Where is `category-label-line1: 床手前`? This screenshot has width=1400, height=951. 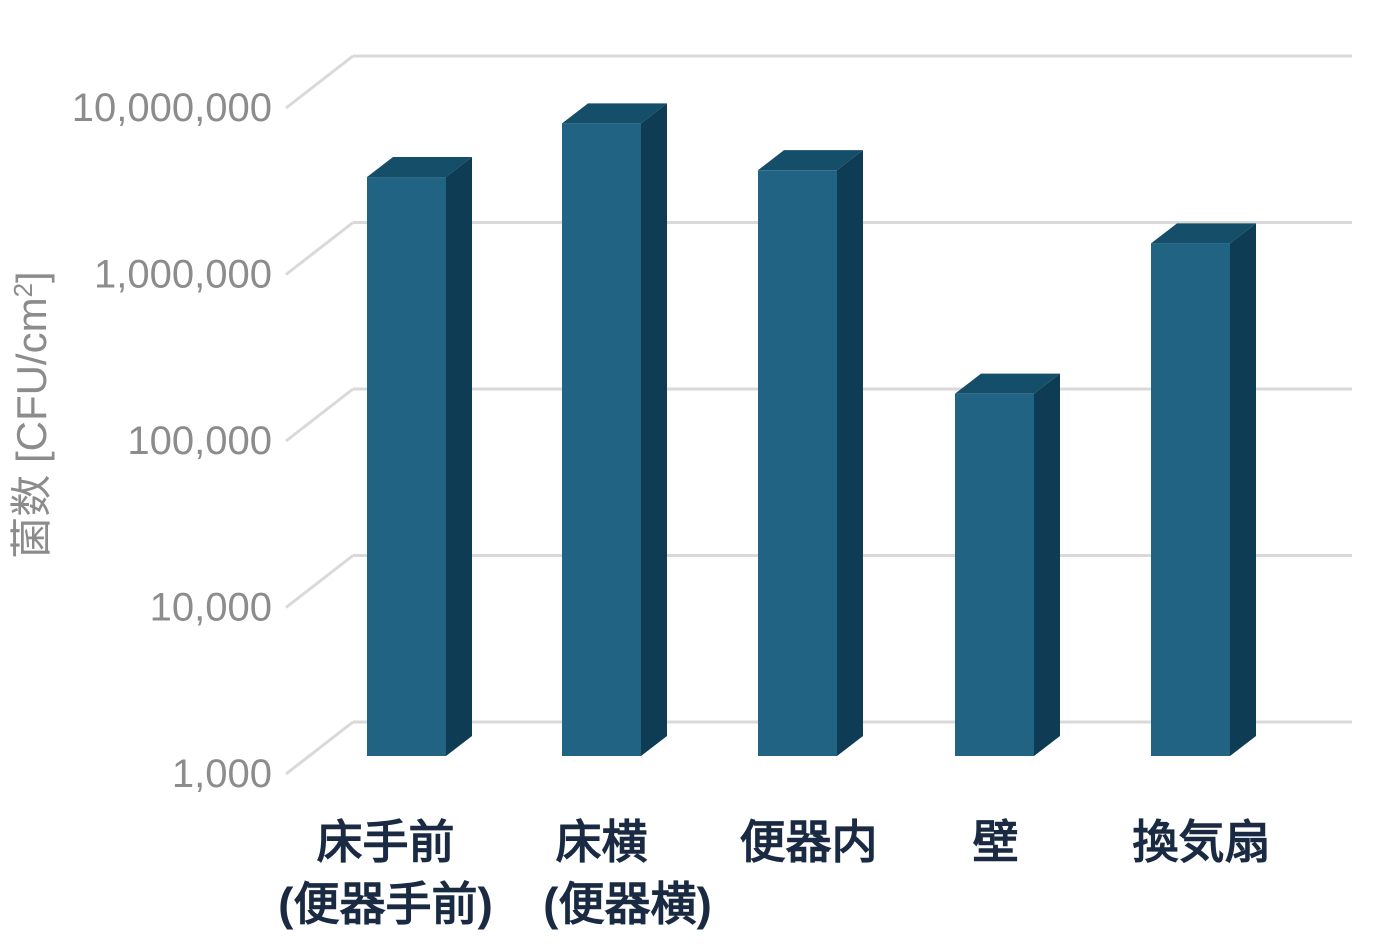
category-label-line1: 床手前 is located at coordinates (386, 842).